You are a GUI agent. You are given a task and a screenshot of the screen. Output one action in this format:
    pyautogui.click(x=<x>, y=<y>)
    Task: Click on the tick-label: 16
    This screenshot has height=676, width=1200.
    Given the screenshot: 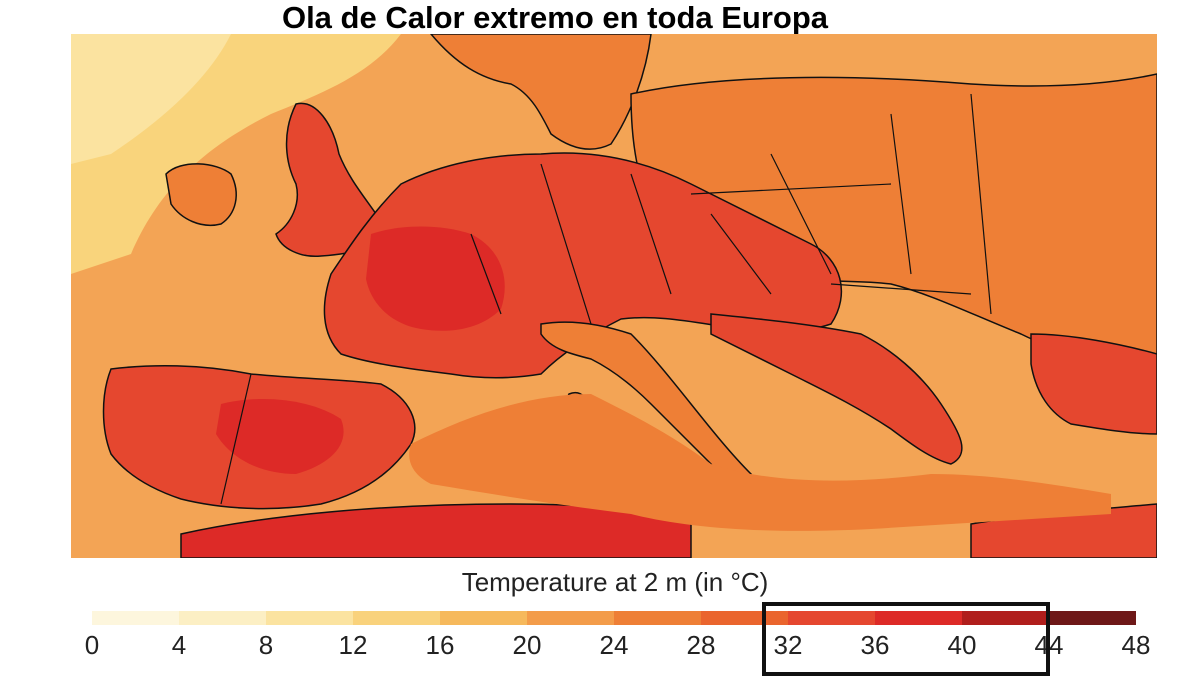 What is the action you would take?
    pyautogui.click(x=440, y=645)
    